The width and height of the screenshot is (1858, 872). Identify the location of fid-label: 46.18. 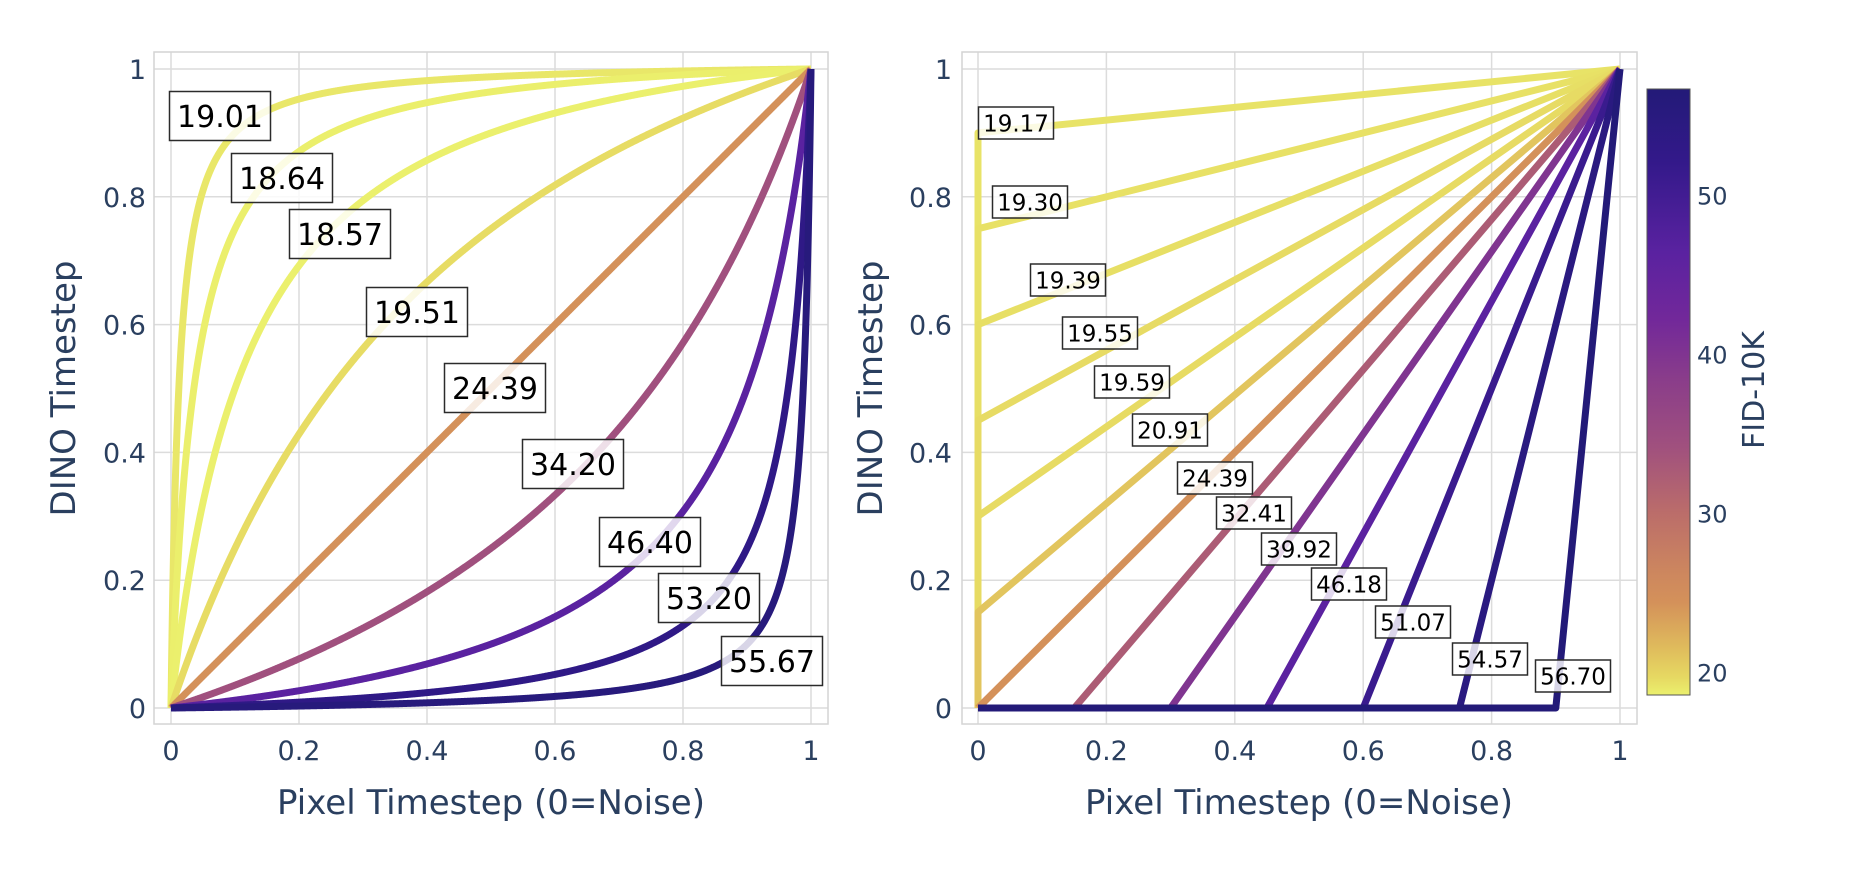
(1349, 584).